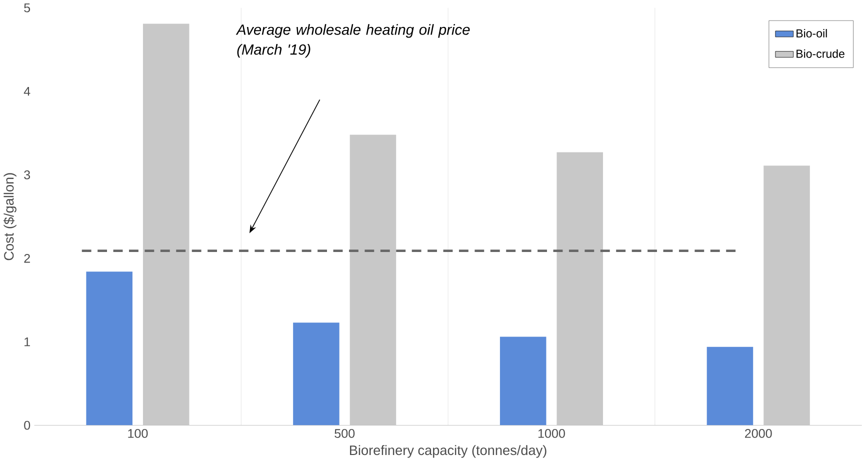 Image resolution: width=862 pixels, height=461 pixels. What do you see at coordinates (344, 433) in the screenshot?
I see `x-tick-label: 500` at bounding box center [344, 433].